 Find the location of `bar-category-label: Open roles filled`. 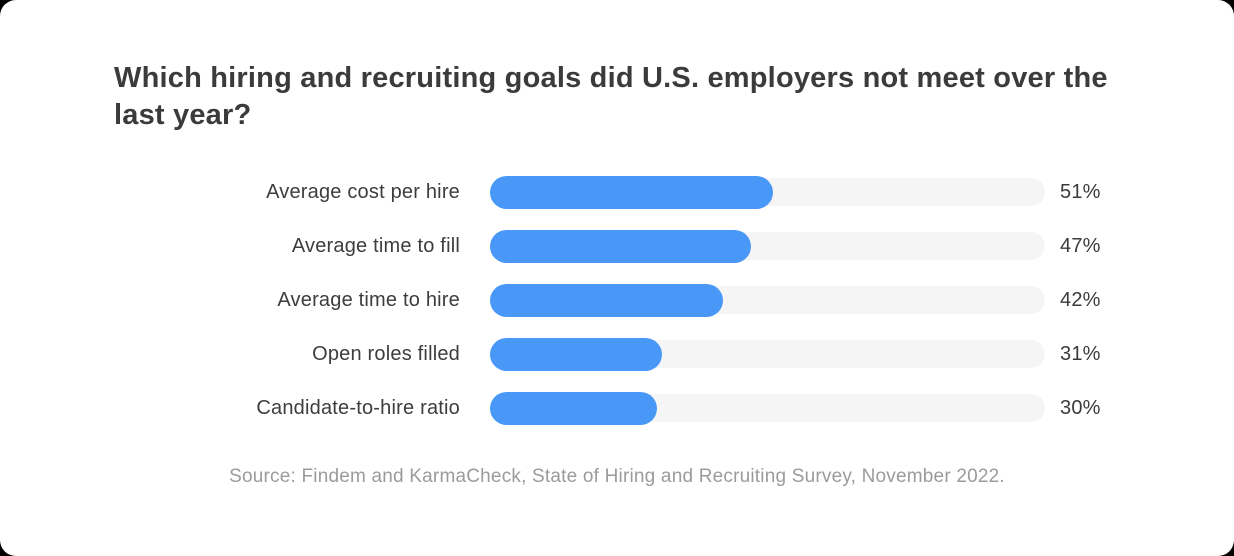

bar-category-label: Open roles filled is located at coordinates (386, 353).